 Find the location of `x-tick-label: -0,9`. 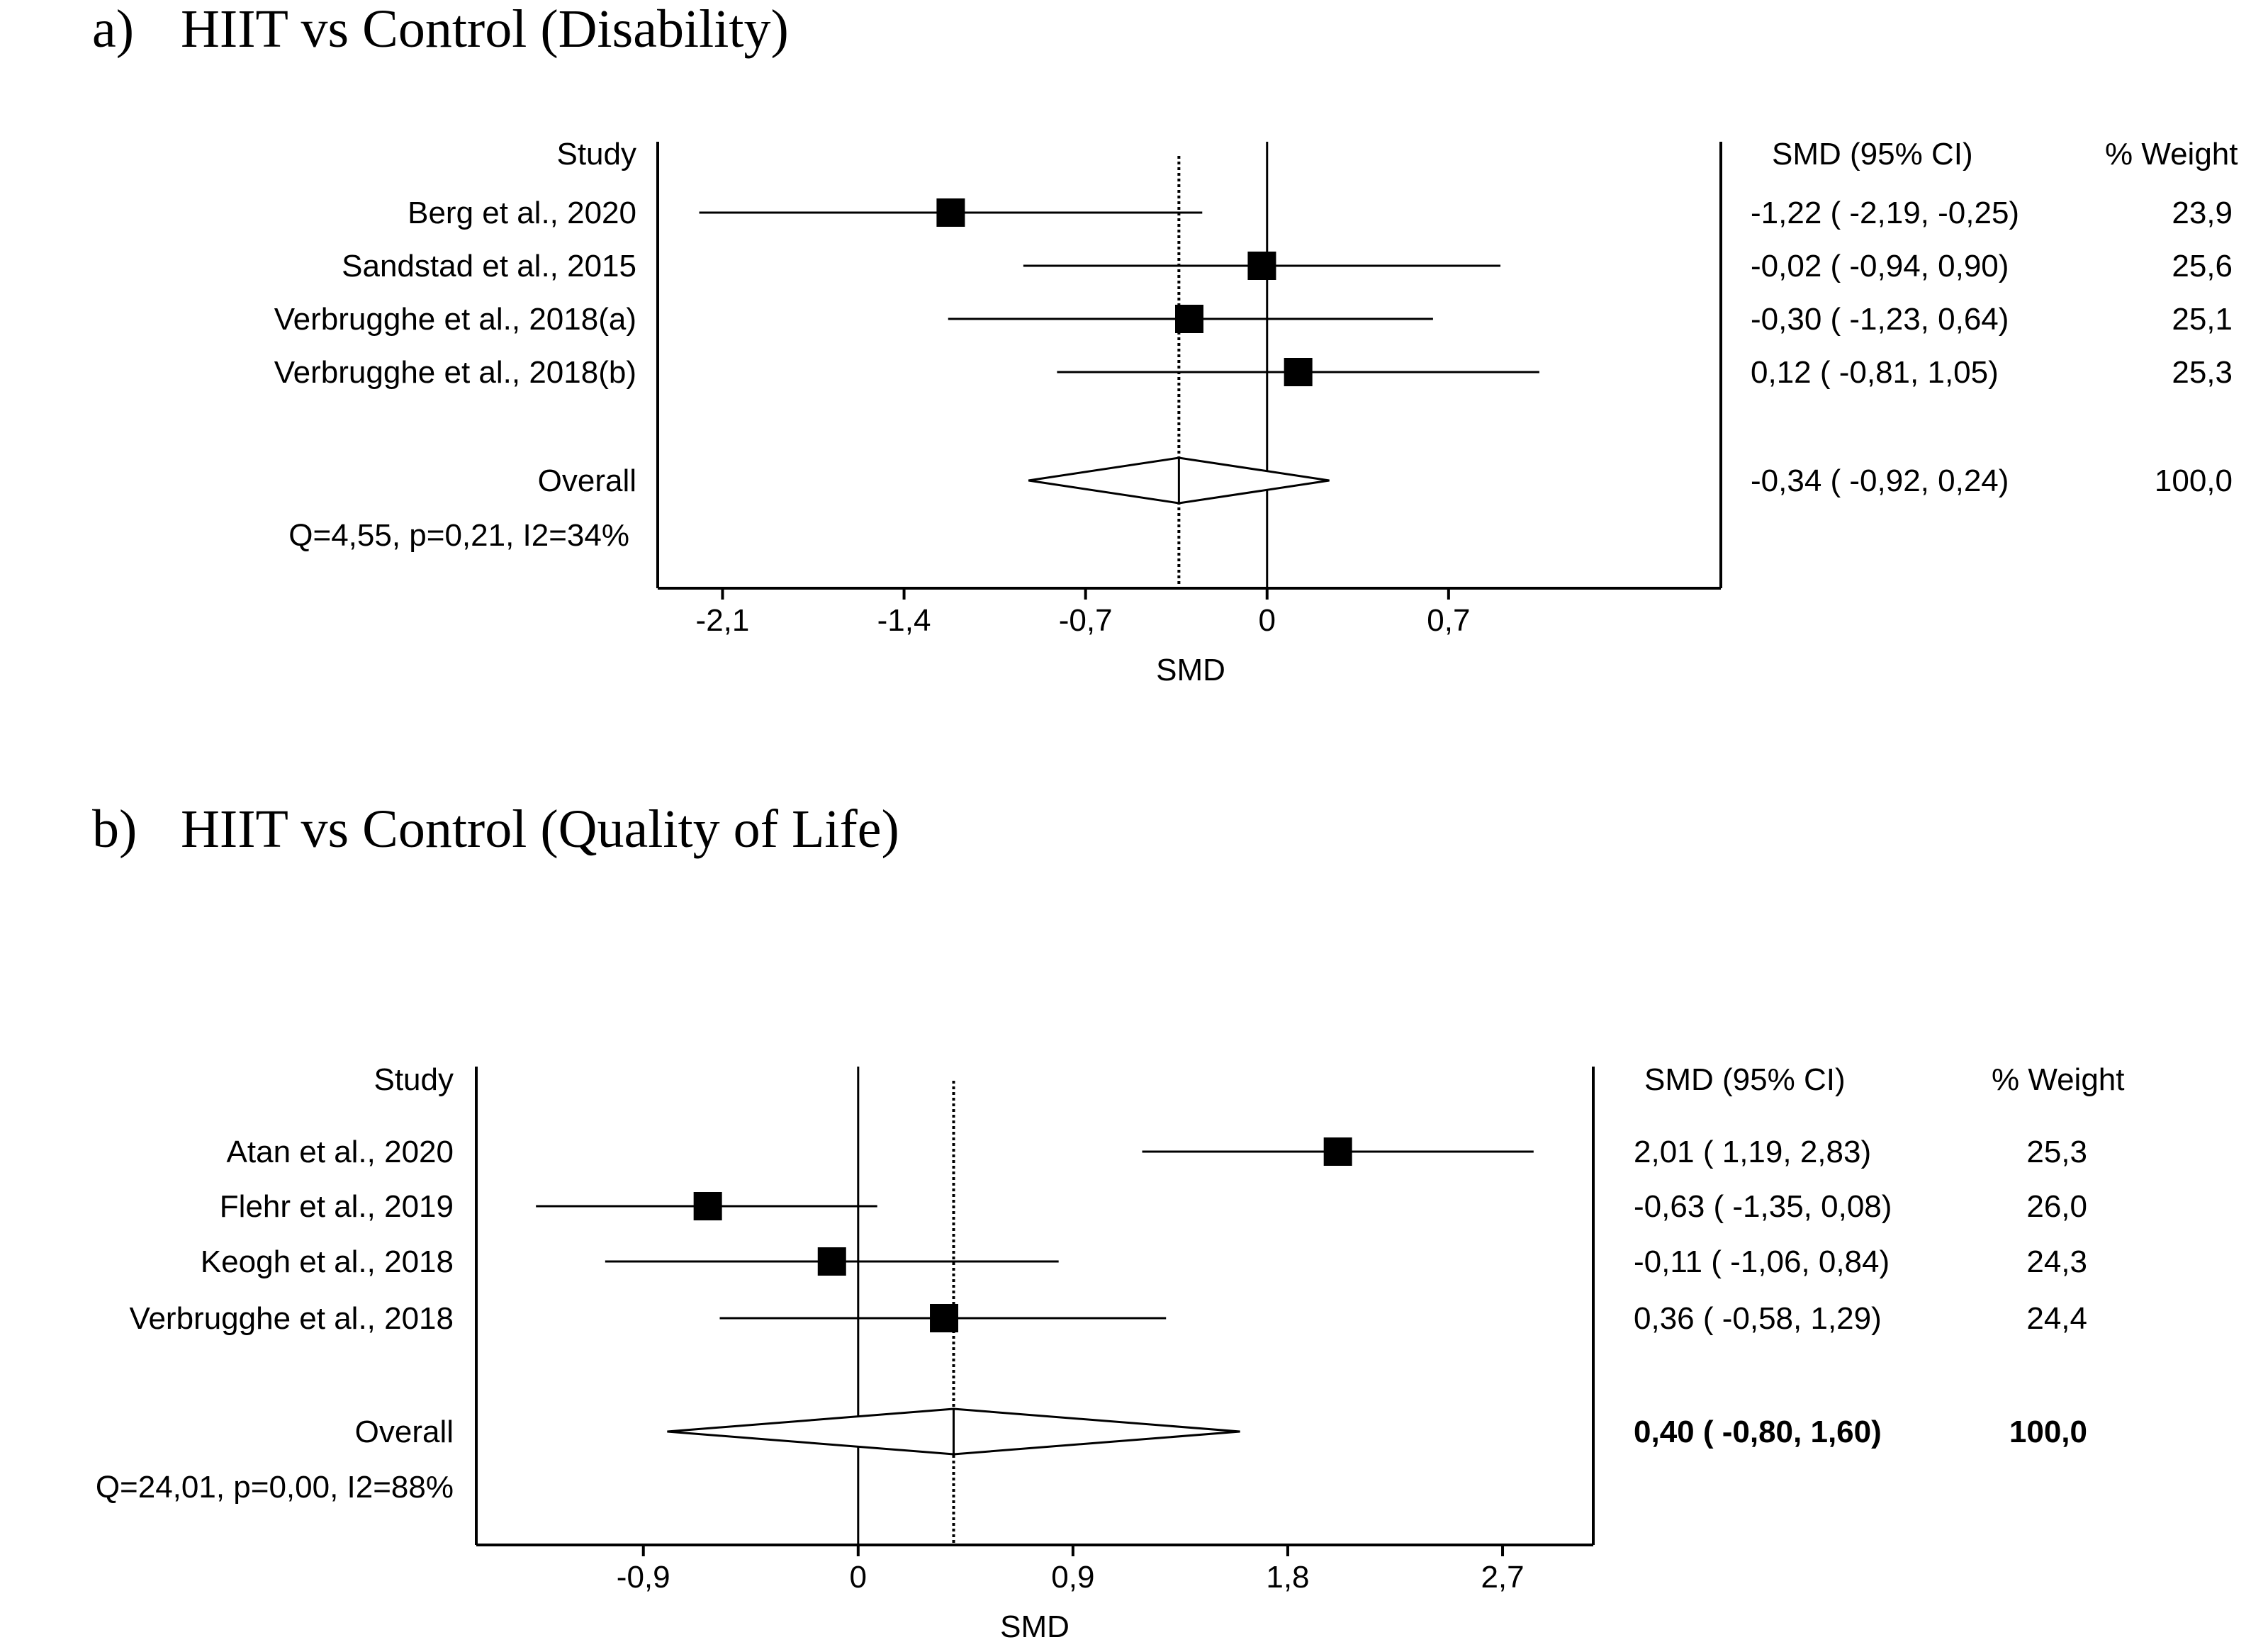

x-tick-label: -0,9 is located at coordinates (643, 1577).